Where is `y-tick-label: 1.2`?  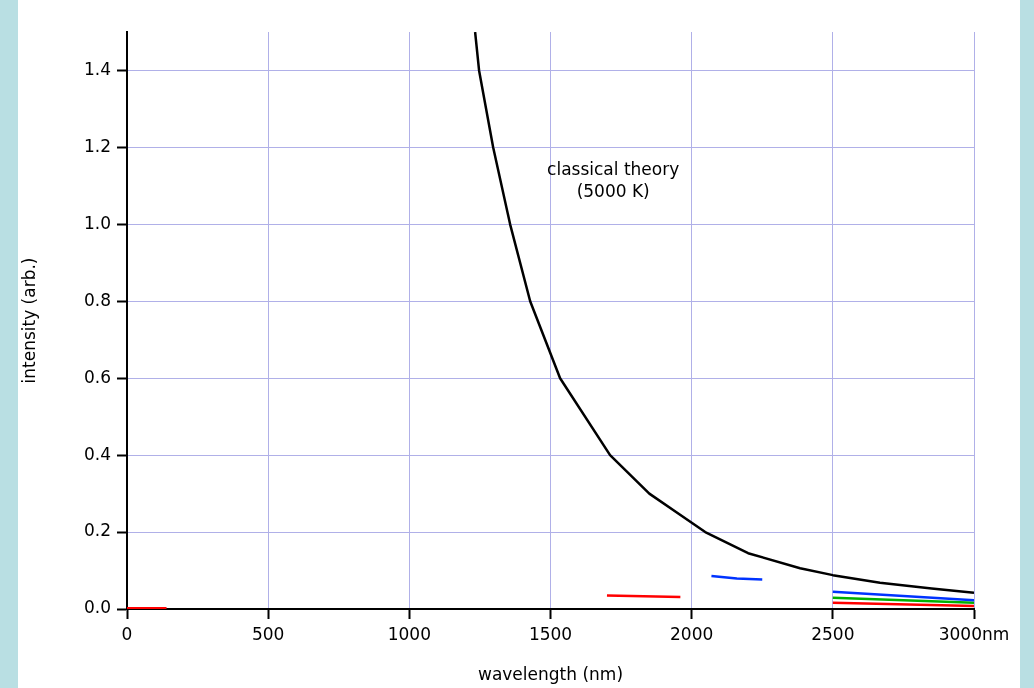 y-tick-label: 1.2 is located at coordinates (97, 145).